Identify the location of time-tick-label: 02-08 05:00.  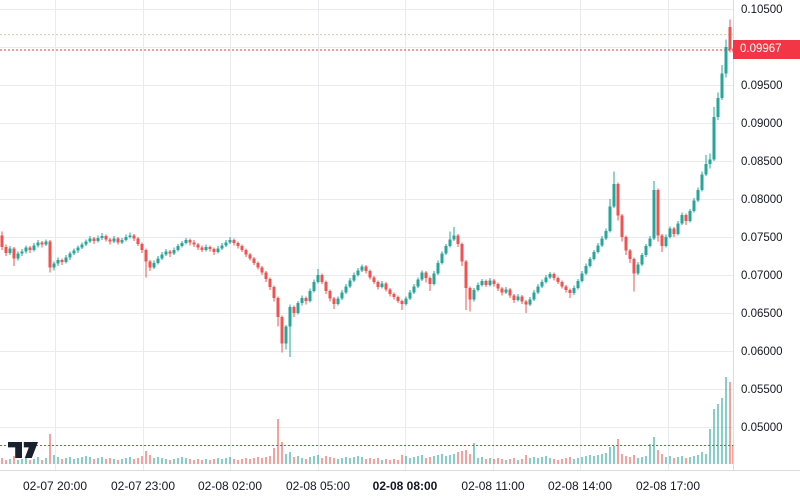
(318, 486).